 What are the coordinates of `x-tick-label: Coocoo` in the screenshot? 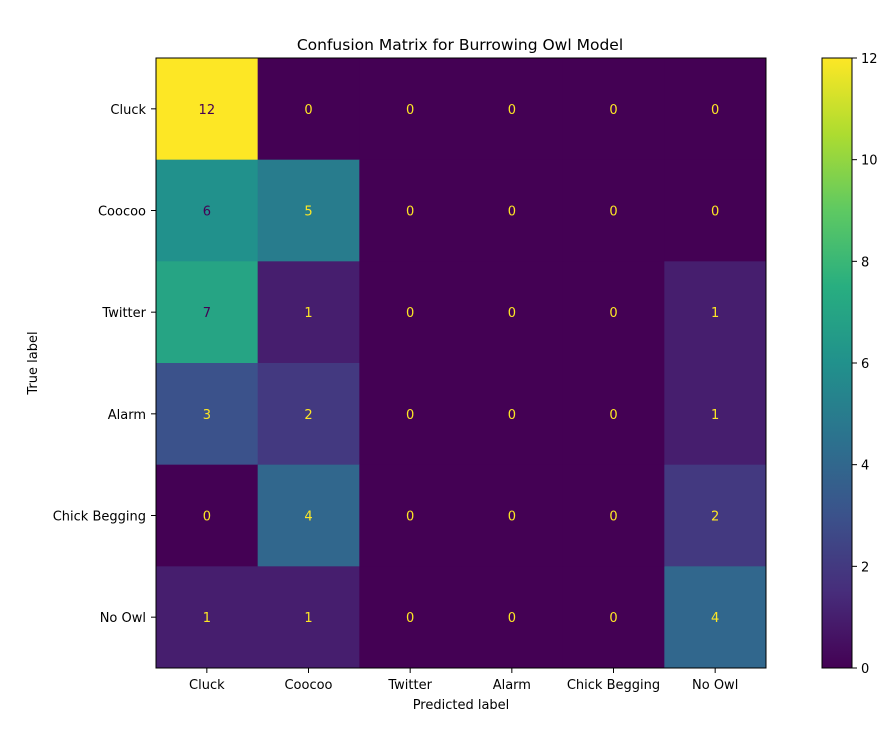 It's located at (308, 685).